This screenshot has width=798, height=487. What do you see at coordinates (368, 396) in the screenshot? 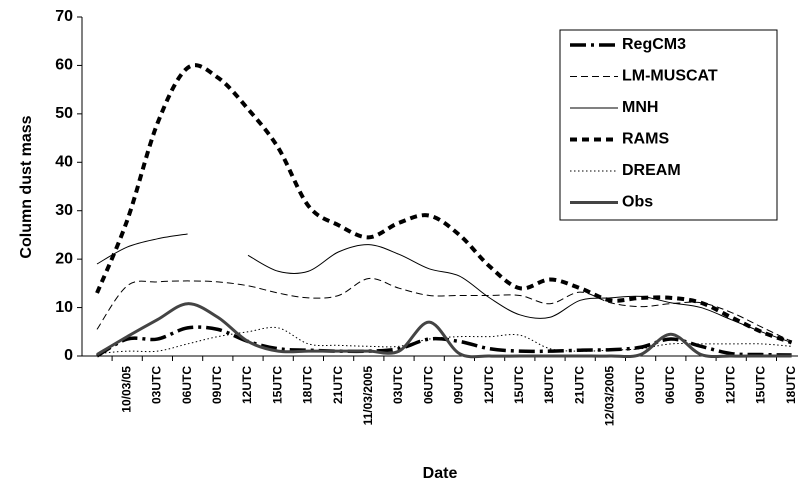
I see `x-tick-label: 11/03/2005` at bounding box center [368, 396].